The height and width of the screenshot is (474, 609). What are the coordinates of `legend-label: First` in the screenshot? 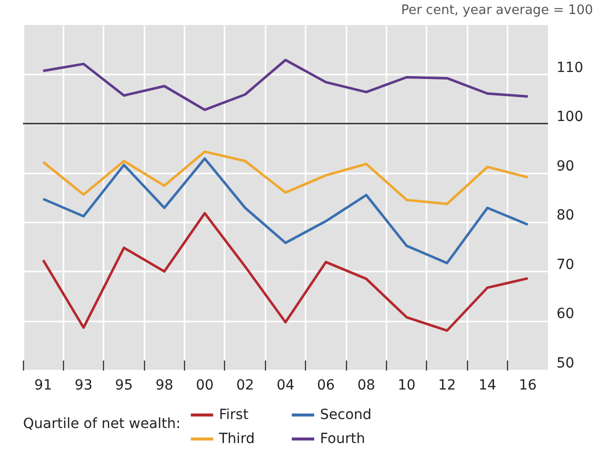 It's located at (234, 415).